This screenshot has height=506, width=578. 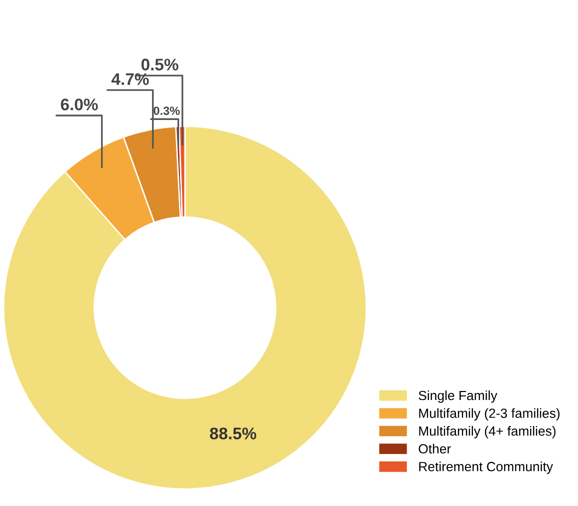 What do you see at coordinates (159, 64) in the screenshot?
I see `data-label: 0.5%` at bounding box center [159, 64].